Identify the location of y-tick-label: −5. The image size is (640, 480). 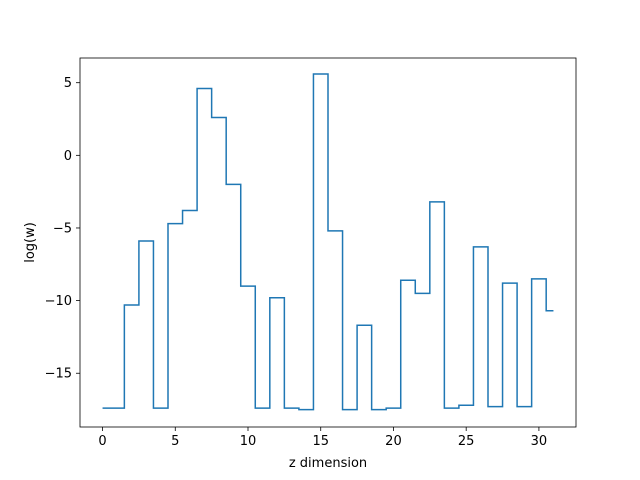
(62, 228).